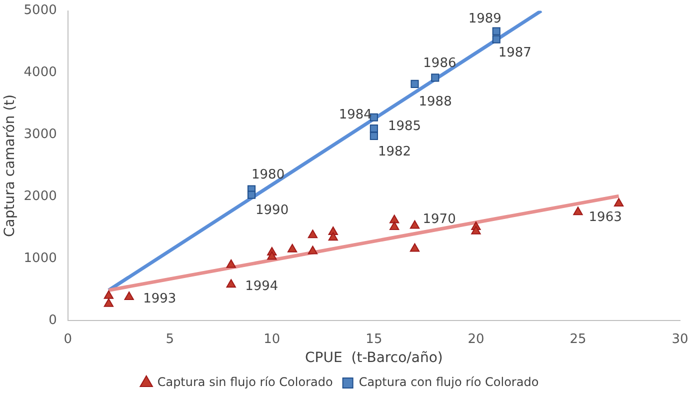 The width and height of the screenshot is (700, 399). I want to click on x-tick-label: 20, so click(476, 339).